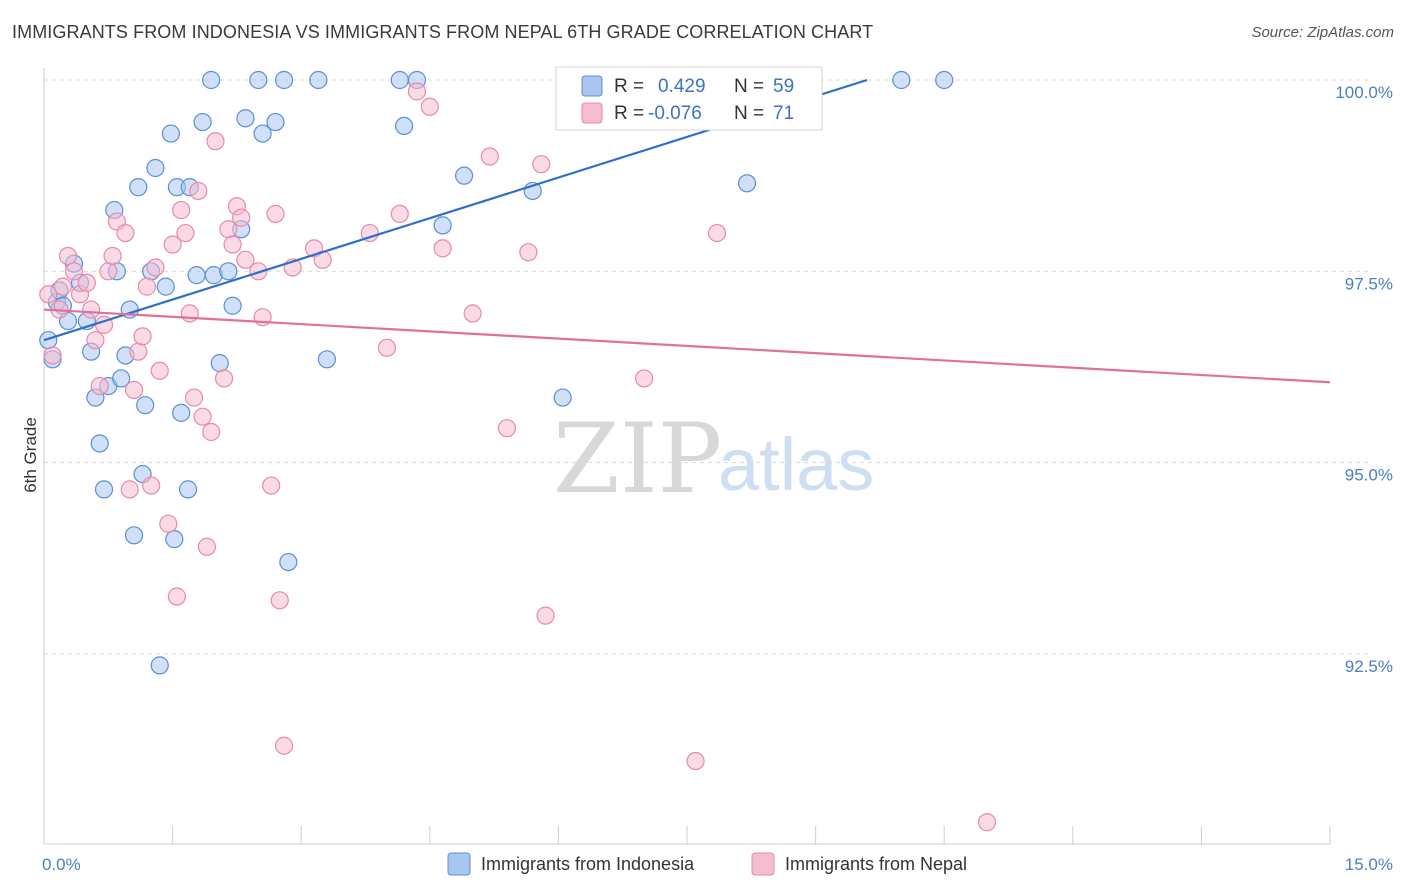 The height and width of the screenshot is (892, 1406). Describe the element at coordinates (682, 86) in the screenshot. I see `legend-r-value-1: 0.429` at that location.